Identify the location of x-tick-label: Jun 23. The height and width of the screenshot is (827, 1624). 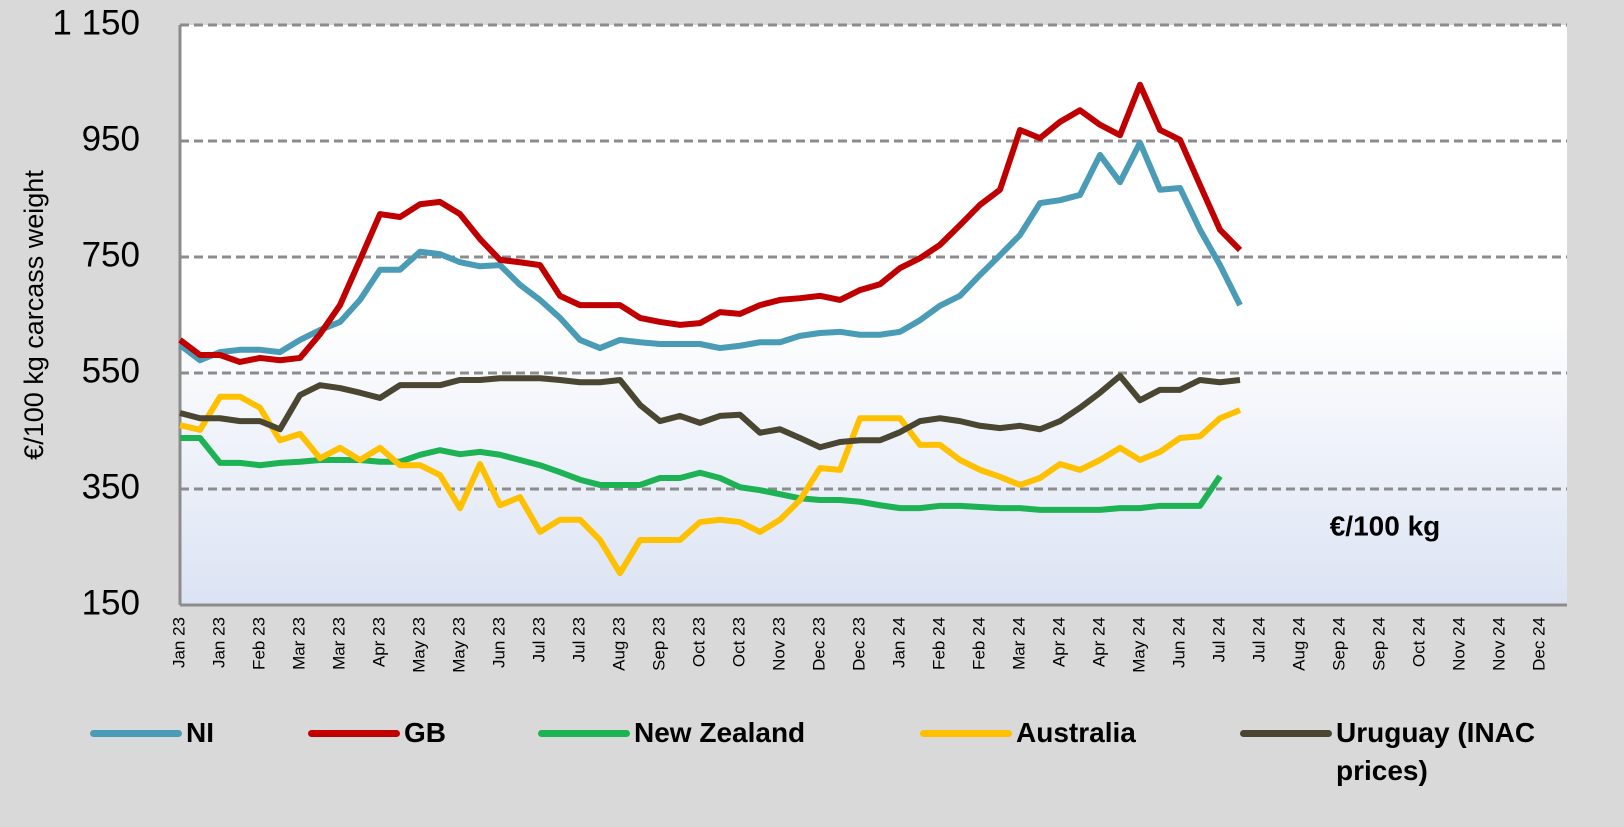
(498, 642).